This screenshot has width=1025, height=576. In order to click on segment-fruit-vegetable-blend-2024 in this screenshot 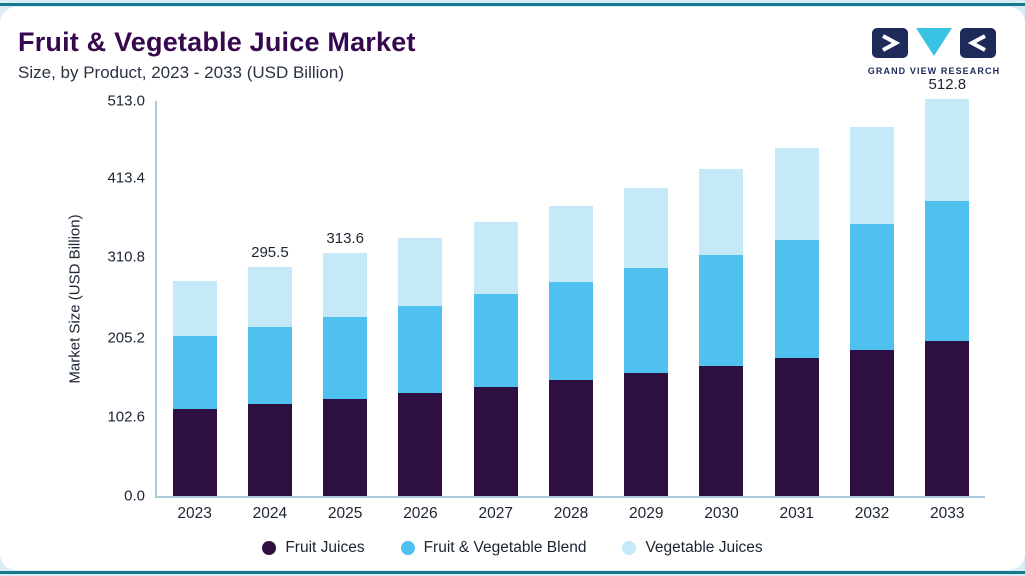, I will do `click(269, 365)`.